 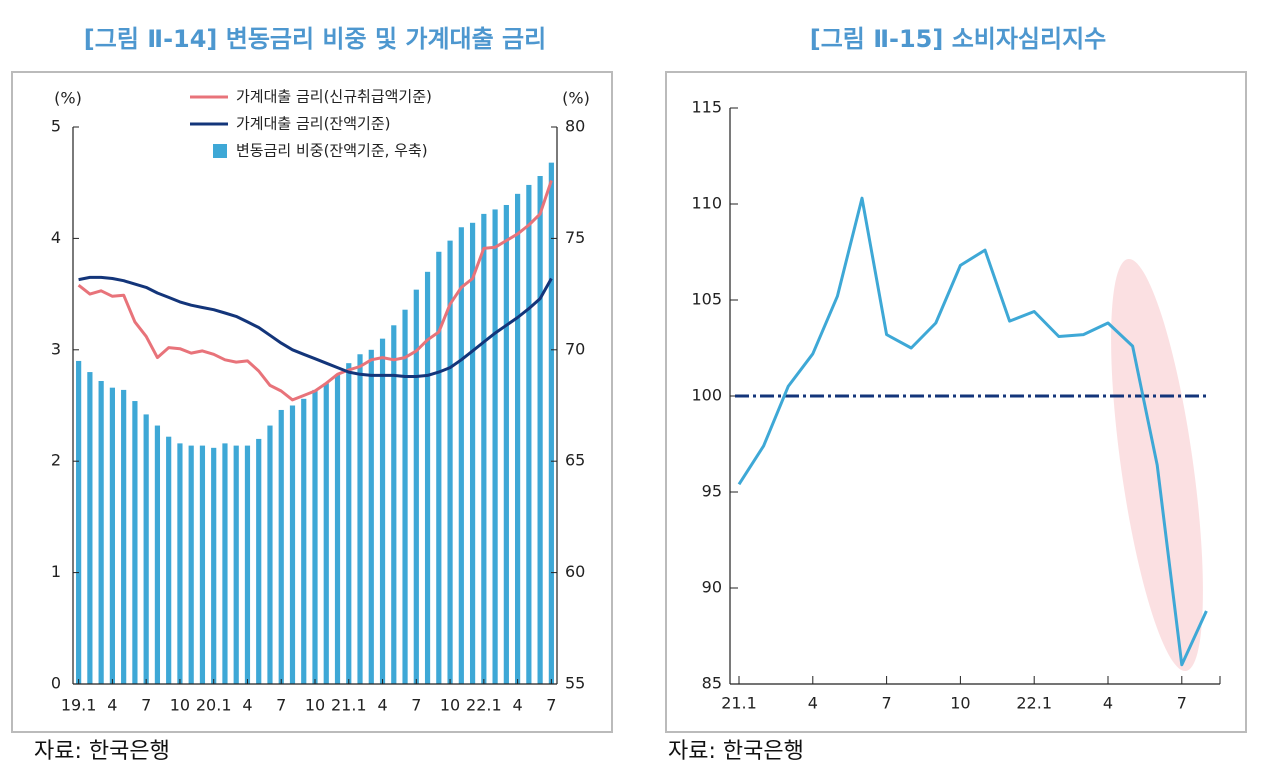 What do you see at coordinates (56, 126) in the screenshot?
I see `y-tick-label: 5` at bounding box center [56, 126].